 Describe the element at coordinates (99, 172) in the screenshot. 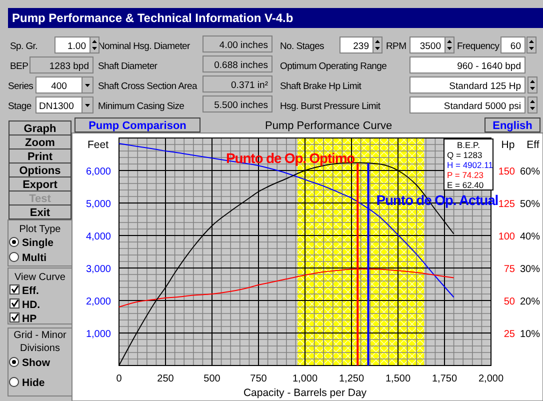

I see `y-tick-label: 6,000` at that location.